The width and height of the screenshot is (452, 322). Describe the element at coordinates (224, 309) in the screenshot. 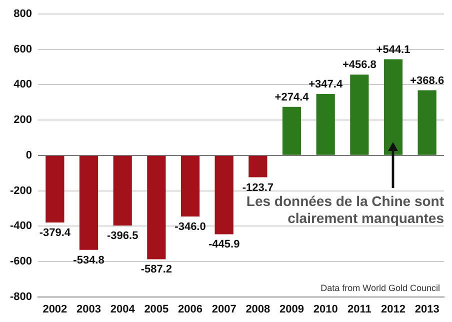

I see `x-tick-label: 2007` at that location.